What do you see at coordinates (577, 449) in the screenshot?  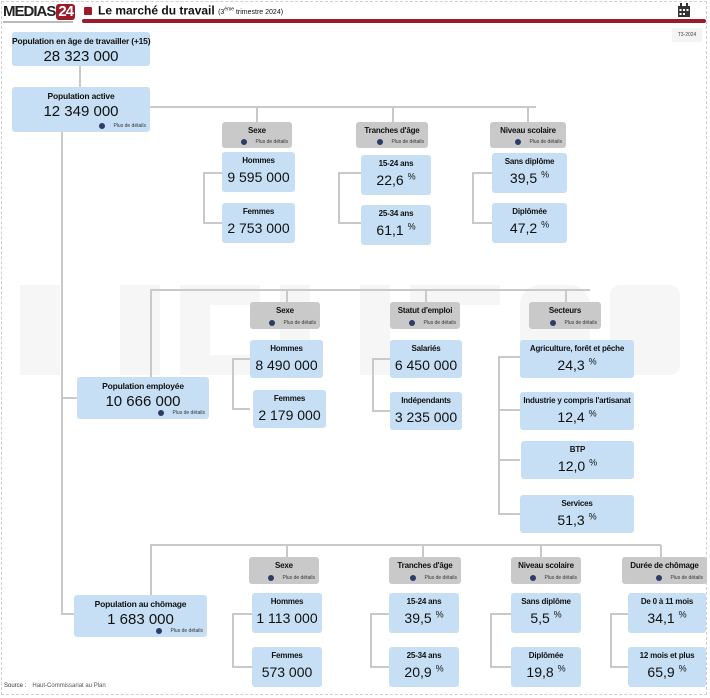 I see `stat-label: BTP` at bounding box center [577, 449].